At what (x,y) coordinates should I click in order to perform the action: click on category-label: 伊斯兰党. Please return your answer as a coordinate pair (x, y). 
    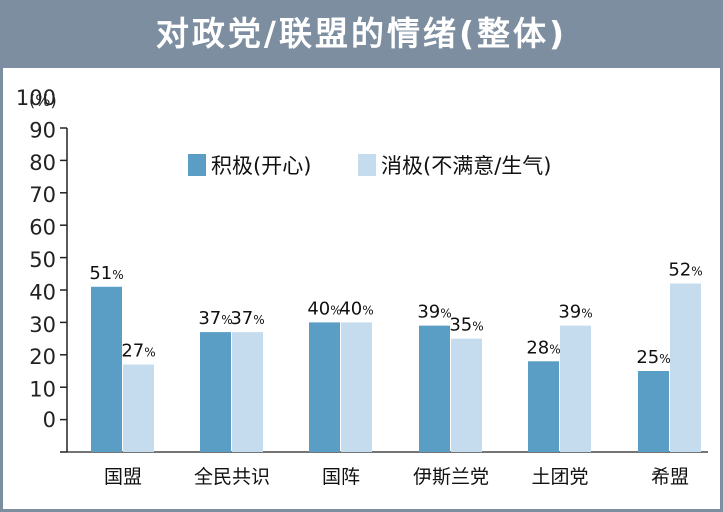
    Looking at the image, I should click on (451, 477).